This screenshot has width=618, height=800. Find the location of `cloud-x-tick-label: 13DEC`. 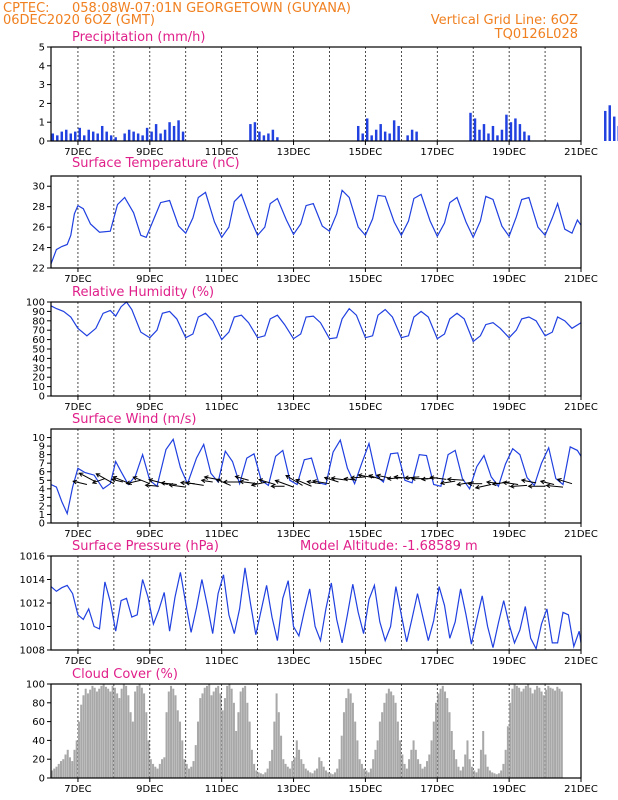

cloud-x-tick-label: 13DEC is located at coordinates (294, 789).